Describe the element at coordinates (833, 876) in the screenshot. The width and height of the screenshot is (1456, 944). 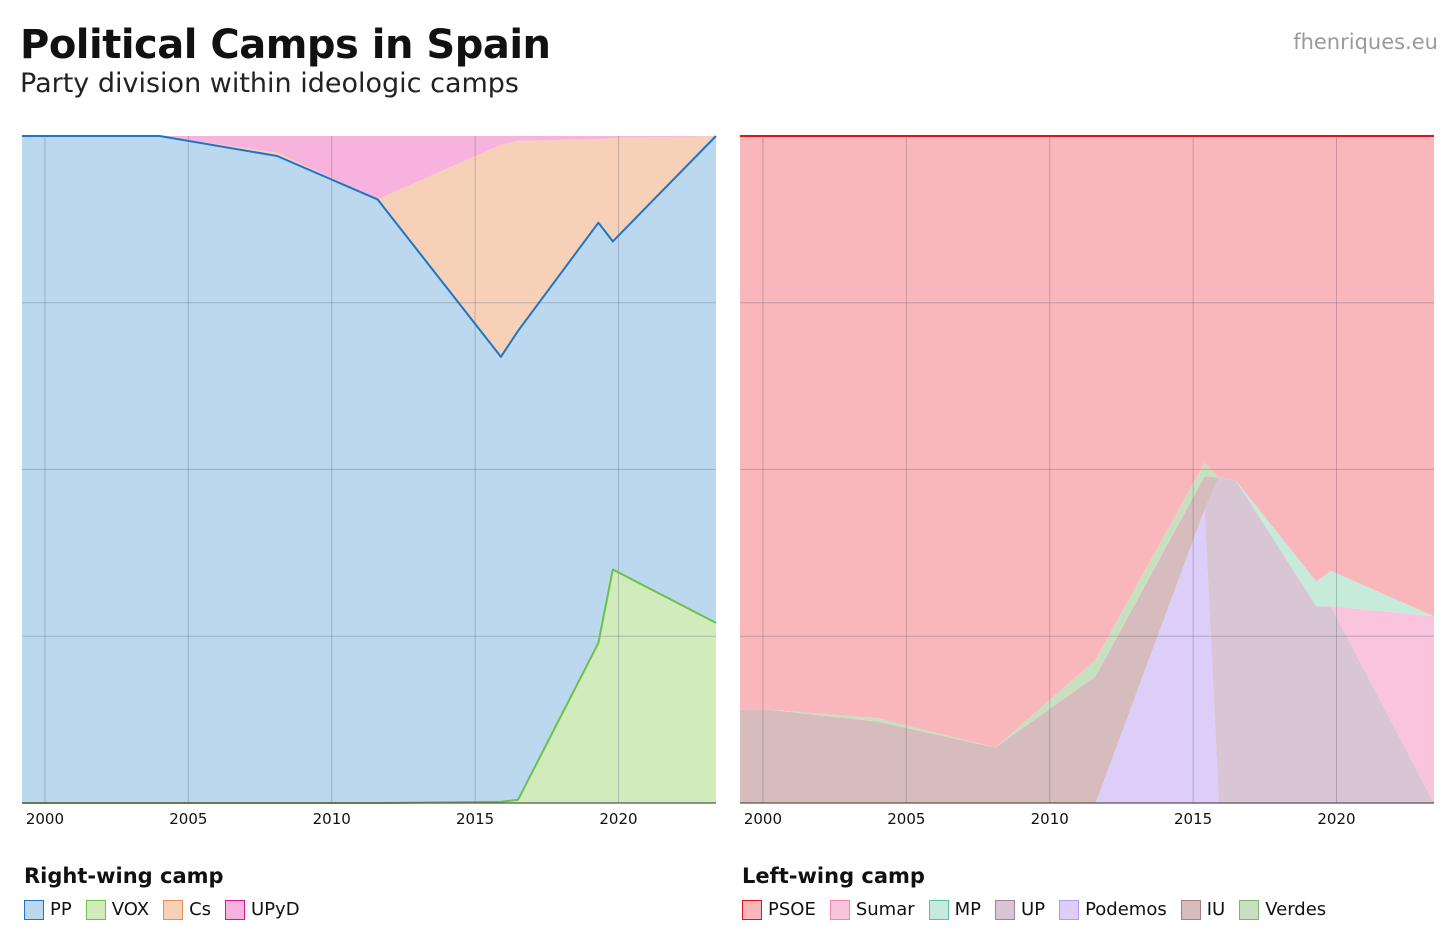
I see `legend-title-left: Left-wing camp` at that location.